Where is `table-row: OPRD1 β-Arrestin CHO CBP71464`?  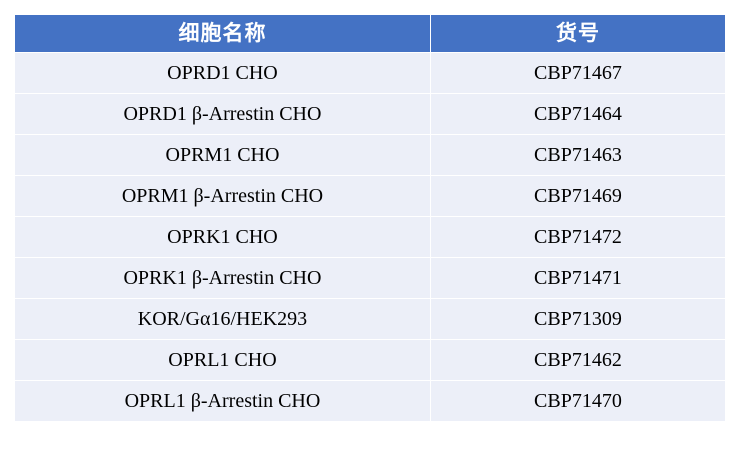 table-row: OPRD1 β-Arrestin CHO CBP71464 is located at coordinates (370, 114).